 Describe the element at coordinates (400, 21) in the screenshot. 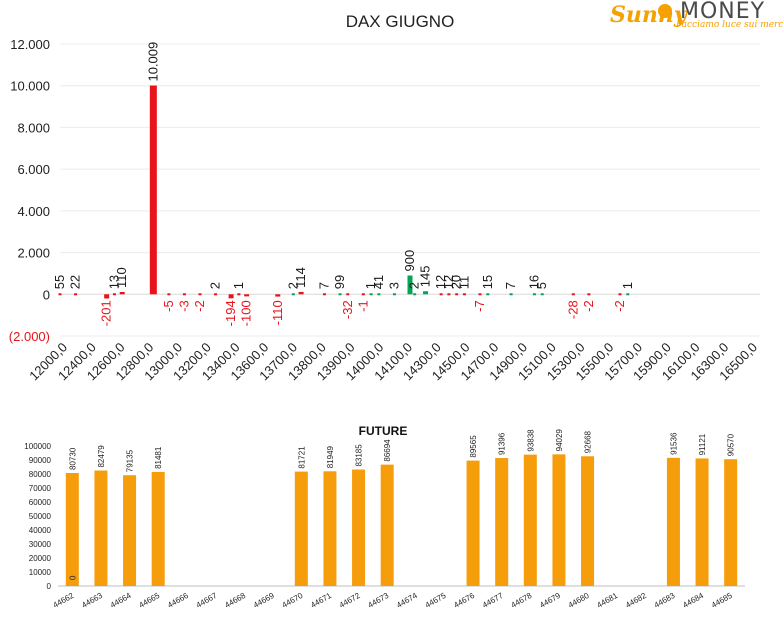

I see `chart-title: DAX GIUGNO` at that location.